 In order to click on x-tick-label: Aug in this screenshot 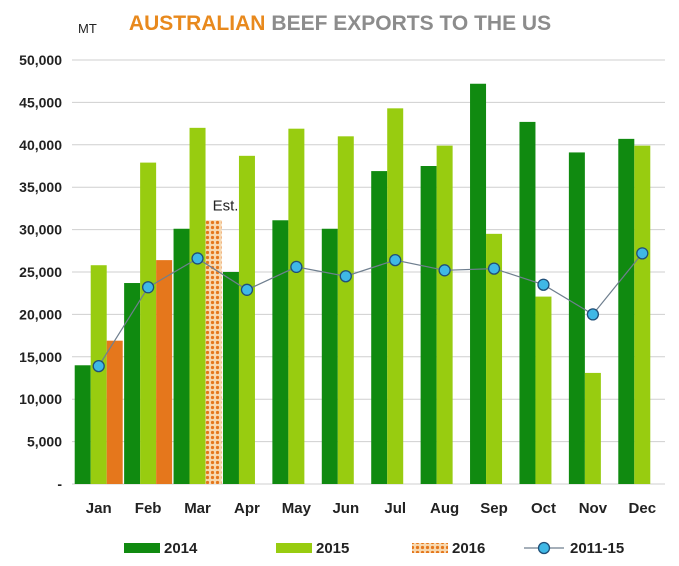, I will do `click(444, 508)`.